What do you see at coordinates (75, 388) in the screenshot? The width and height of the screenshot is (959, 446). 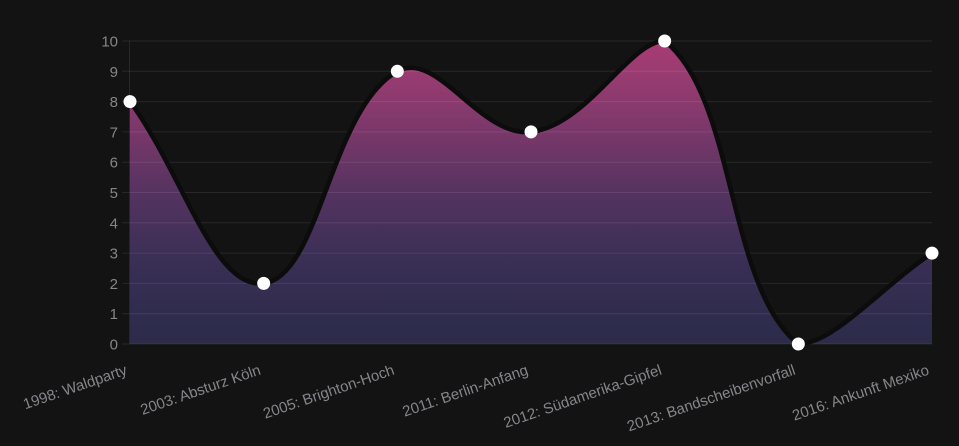 I see `x-tick-label: 1998: Waldparty` at bounding box center [75, 388].